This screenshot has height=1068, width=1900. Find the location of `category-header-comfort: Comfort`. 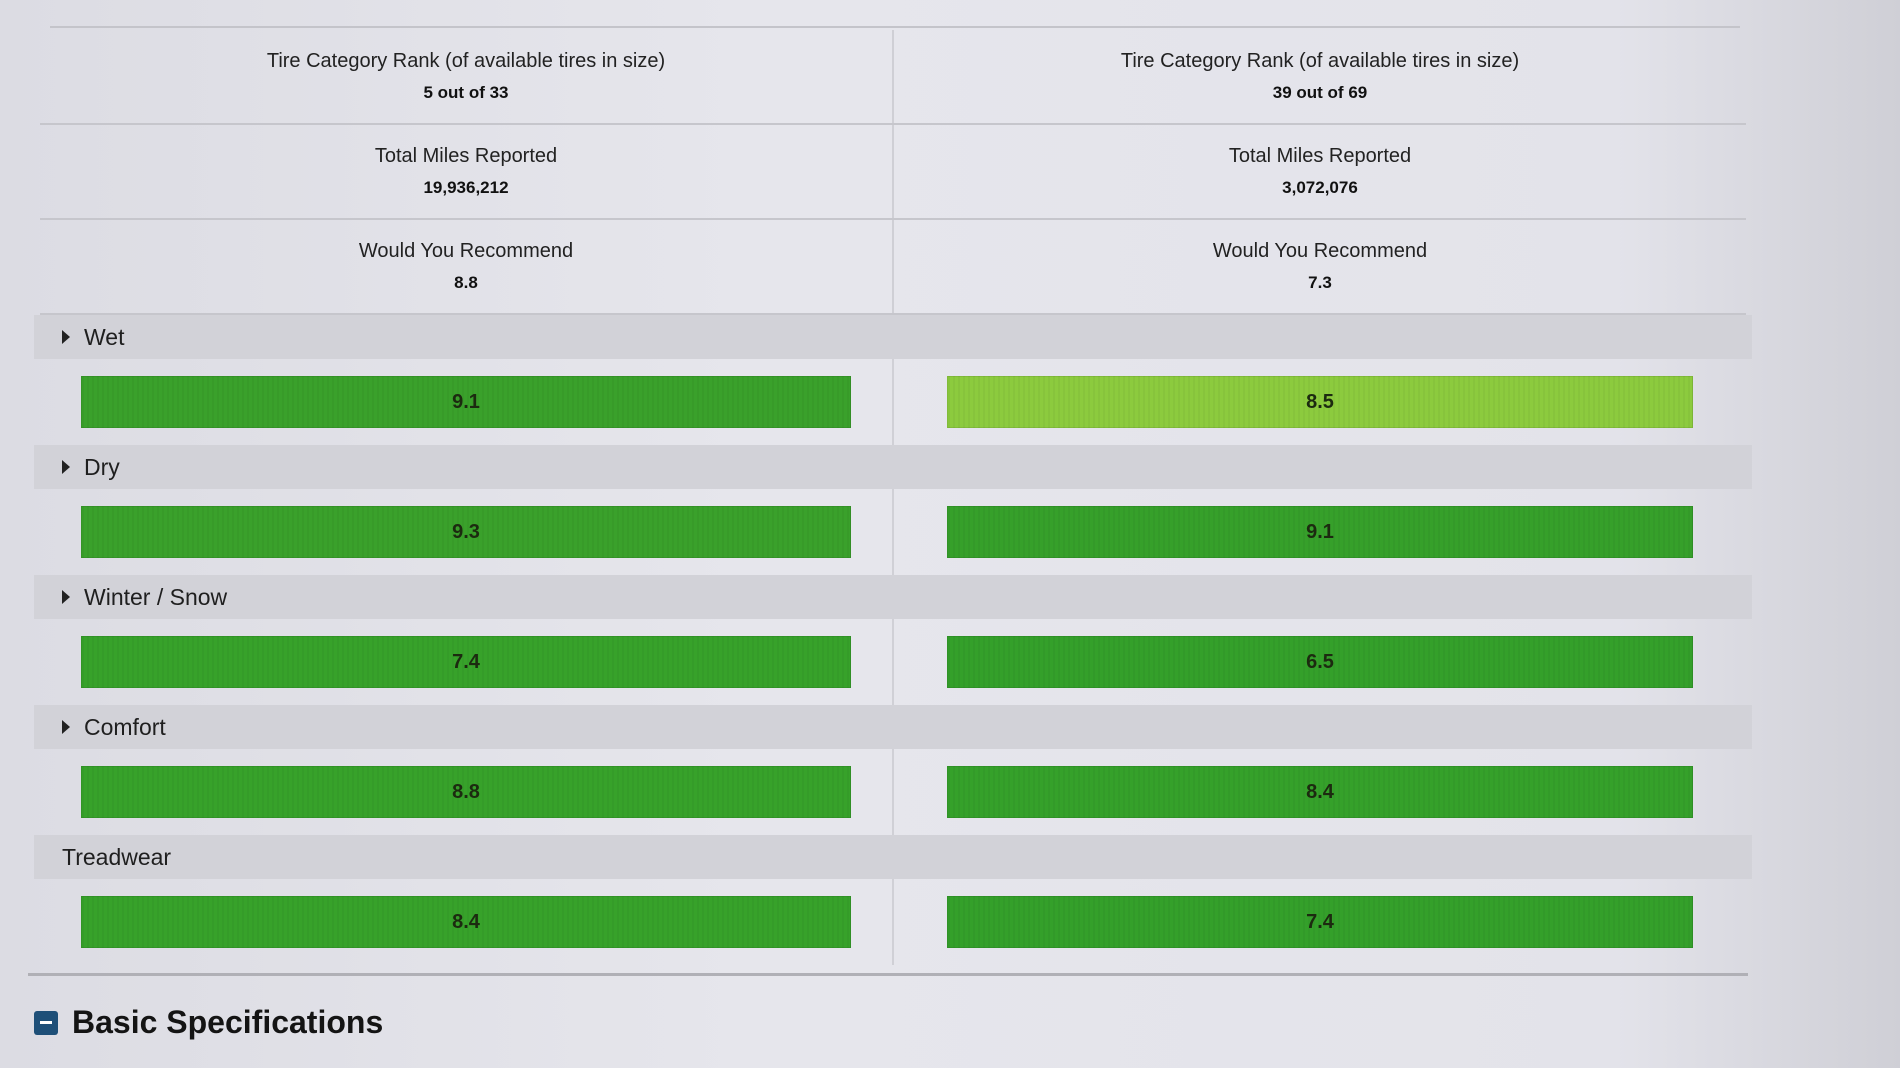

category-header-comfort: Comfort is located at coordinates (893, 727).